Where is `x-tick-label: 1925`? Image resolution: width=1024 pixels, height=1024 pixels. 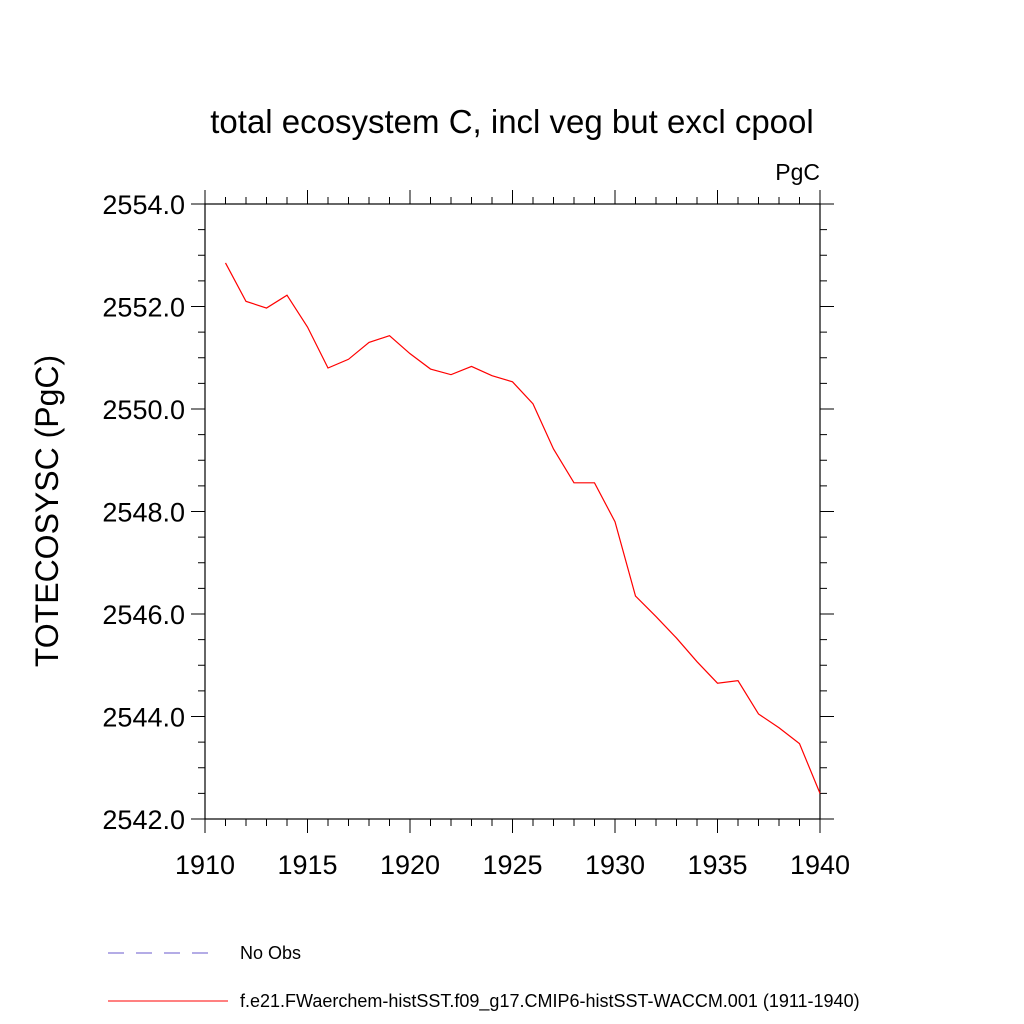
x-tick-label: 1925 is located at coordinates (512, 865).